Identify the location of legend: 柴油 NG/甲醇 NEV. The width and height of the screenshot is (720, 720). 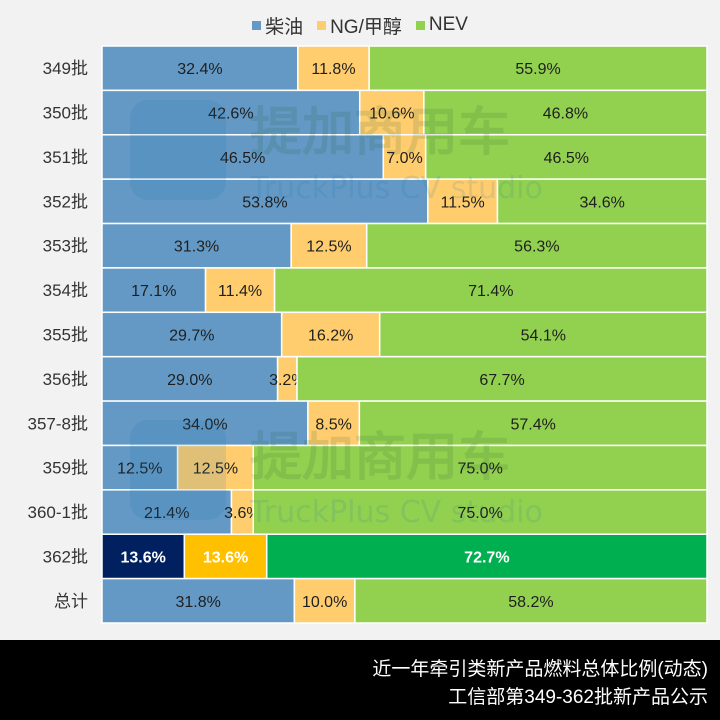
(360, 25).